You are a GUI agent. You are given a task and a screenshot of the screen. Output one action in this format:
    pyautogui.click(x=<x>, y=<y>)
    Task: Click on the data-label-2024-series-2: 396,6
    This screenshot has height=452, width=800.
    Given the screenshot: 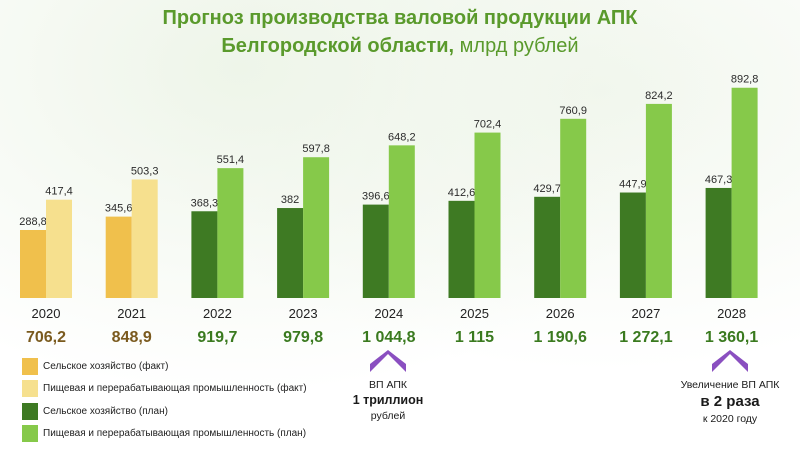 What is the action you would take?
    pyautogui.click(x=376, y=197)
    